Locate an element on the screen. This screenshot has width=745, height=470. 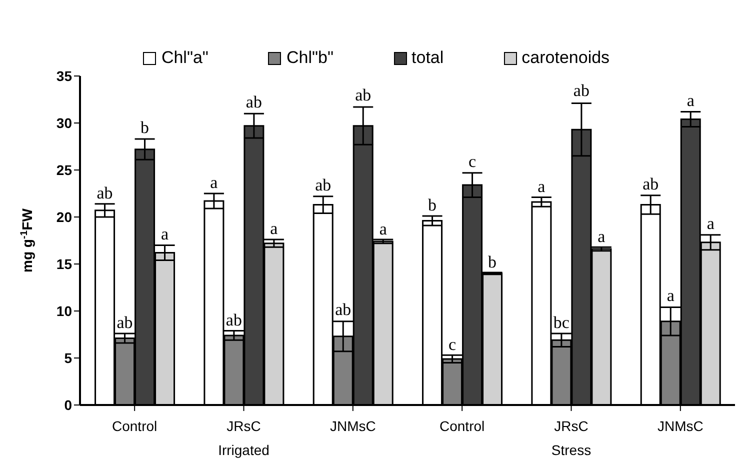
legend-label: Chl"b" is located at coordinates (310, 58).